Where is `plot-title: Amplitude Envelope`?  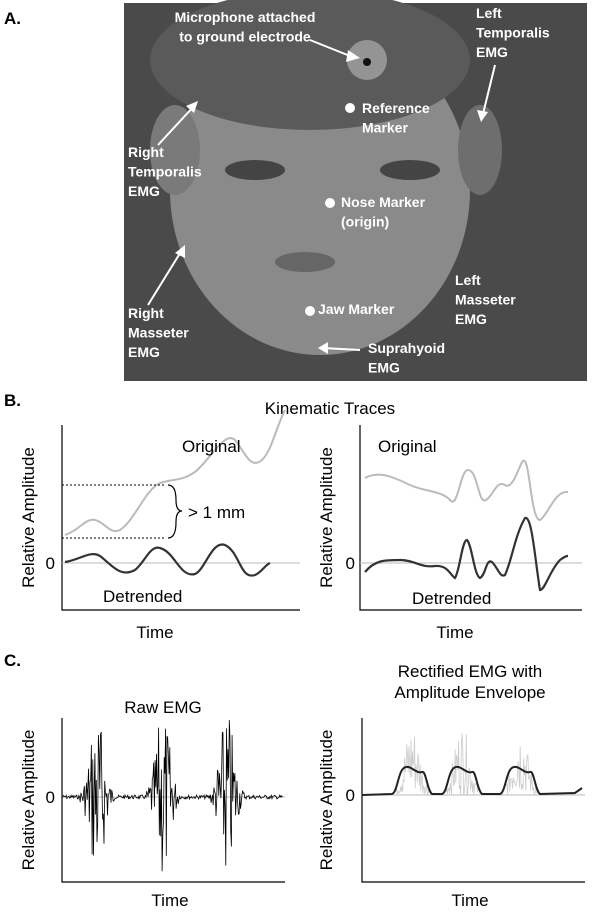 plot-title: Amplitude Envelope is located at coordinates (469, 692).